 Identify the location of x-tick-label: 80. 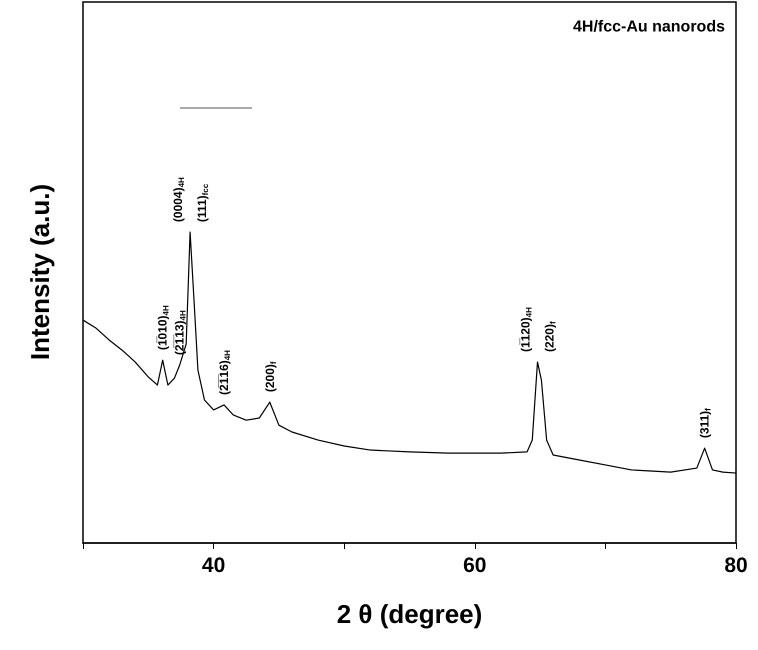
(736, 565).